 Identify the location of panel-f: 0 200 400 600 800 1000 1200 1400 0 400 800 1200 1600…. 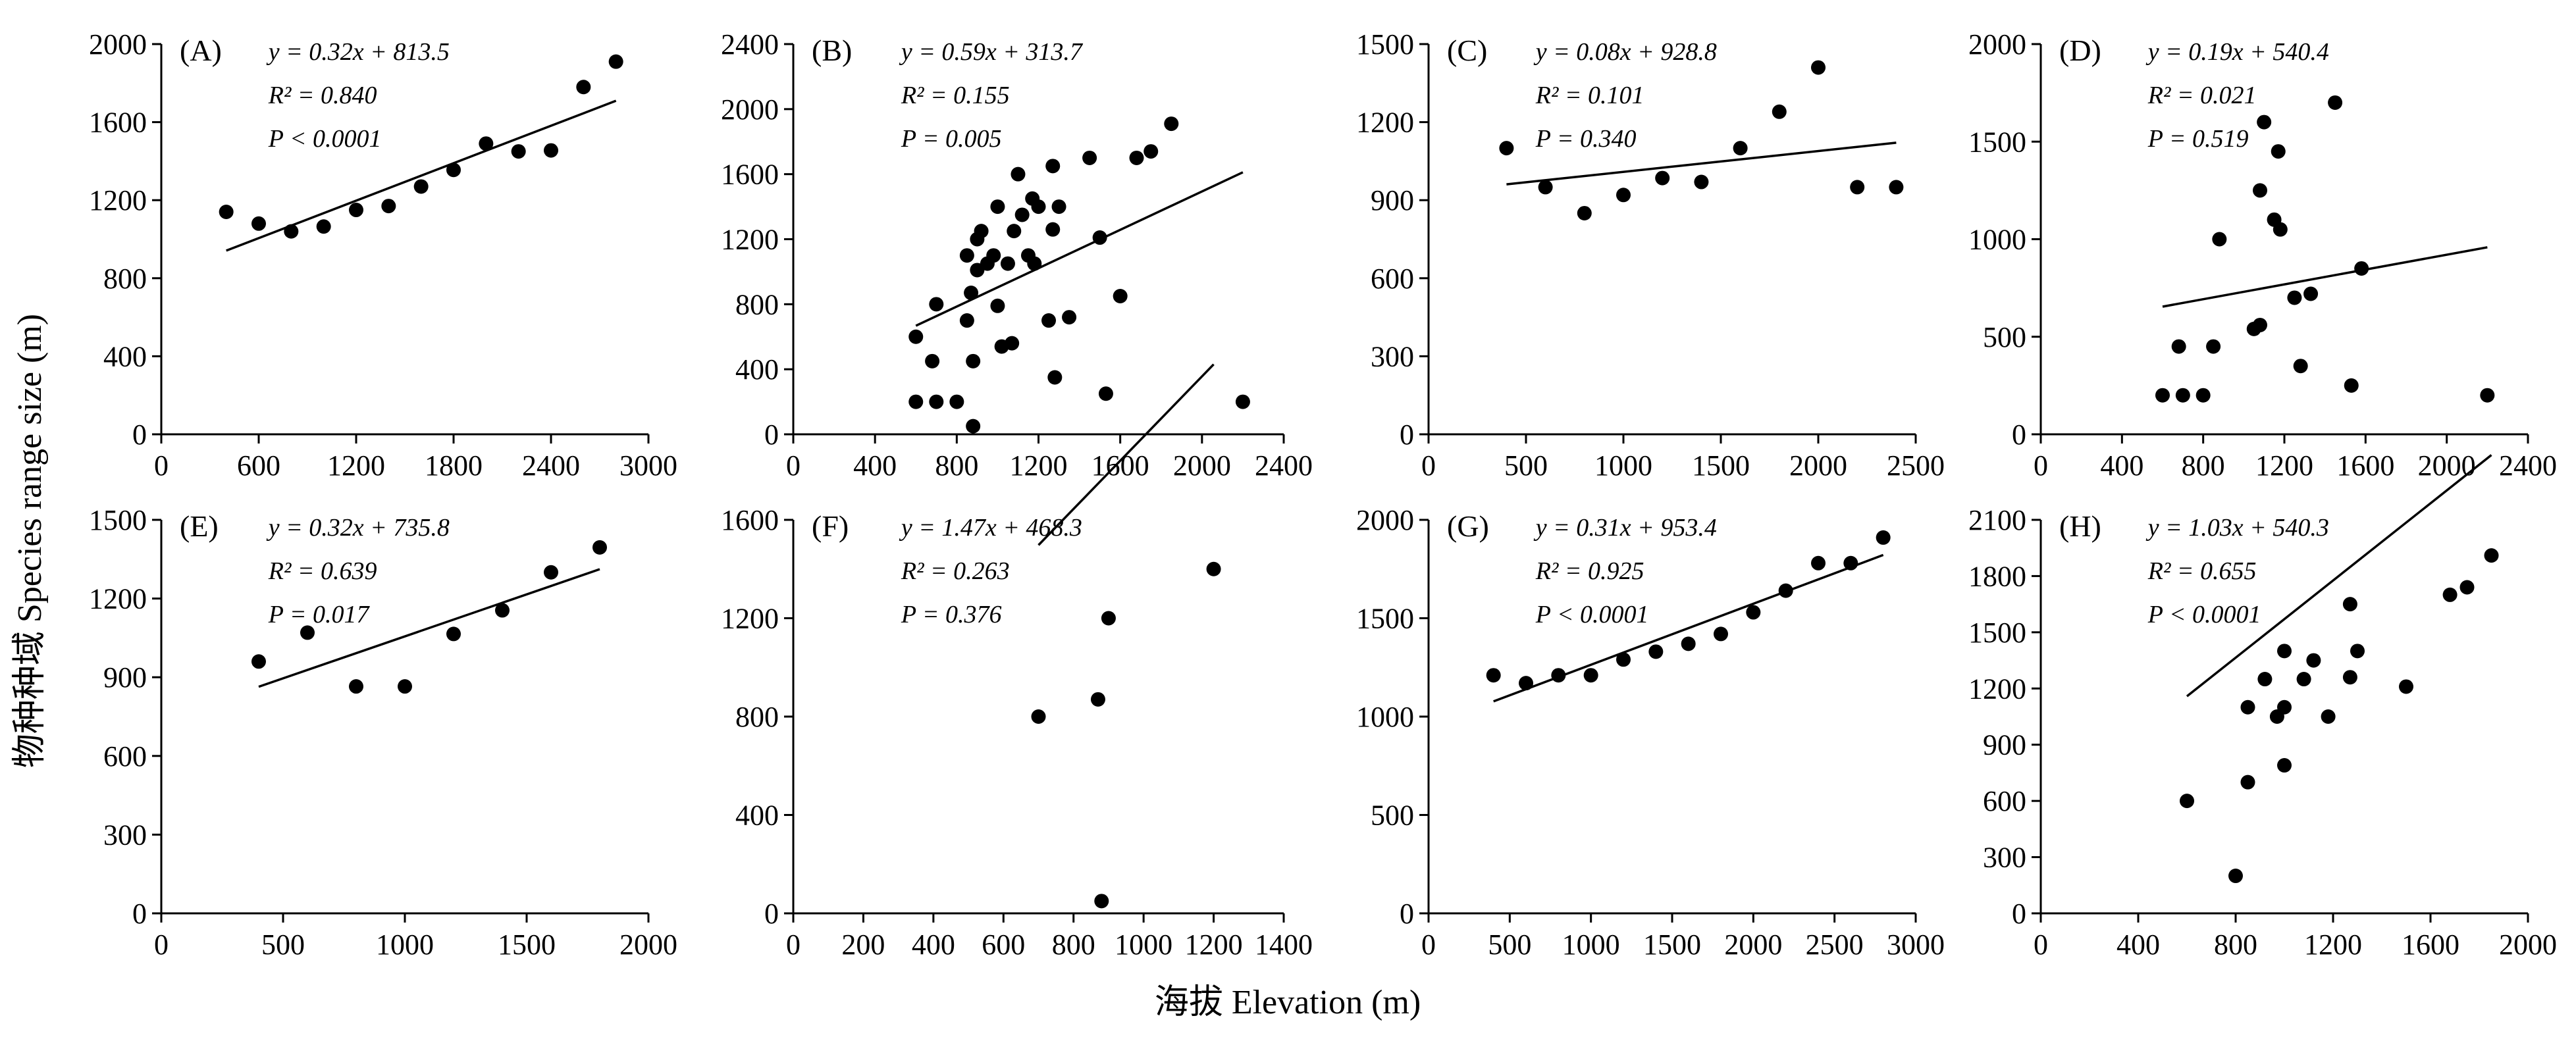
(1017, 662).